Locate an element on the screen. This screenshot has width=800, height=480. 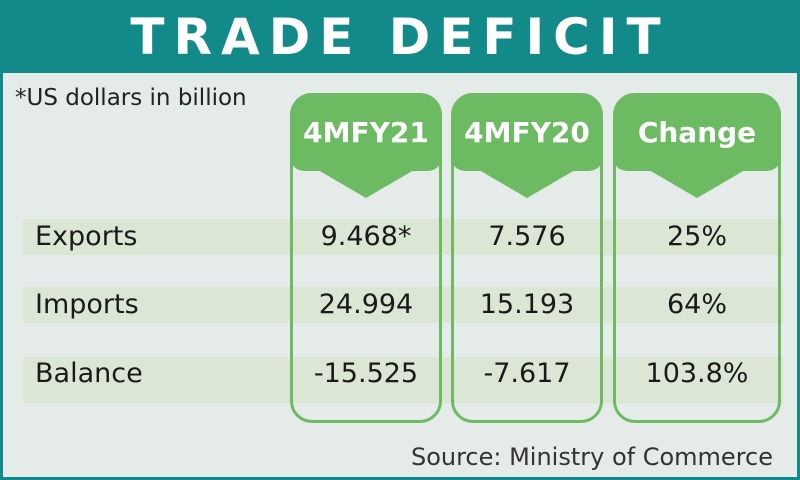
row-band-balance is located at coordinates (403, 380).